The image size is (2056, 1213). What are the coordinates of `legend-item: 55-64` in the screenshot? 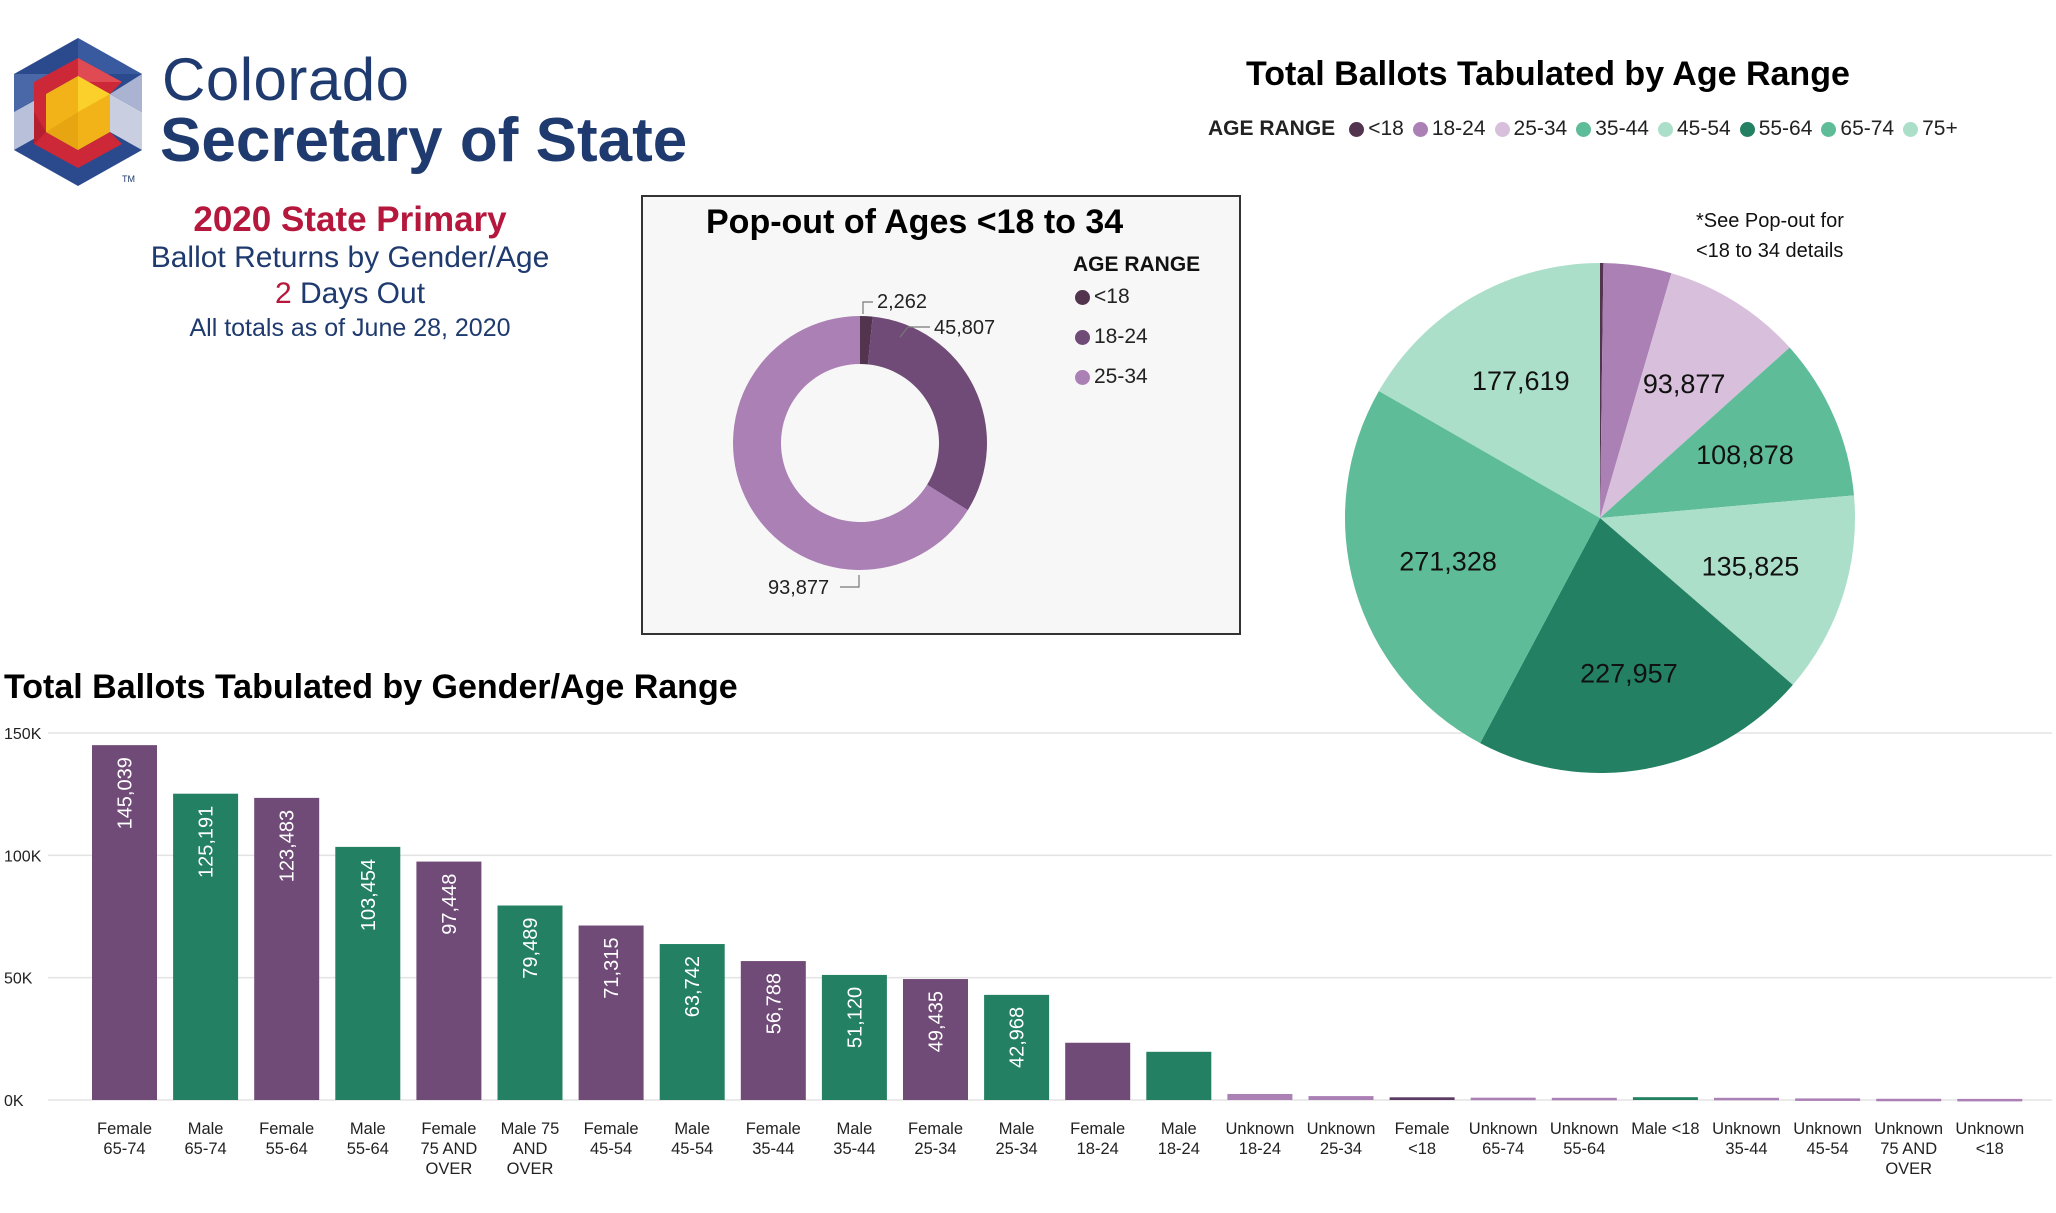 It's located at (1776, 129).